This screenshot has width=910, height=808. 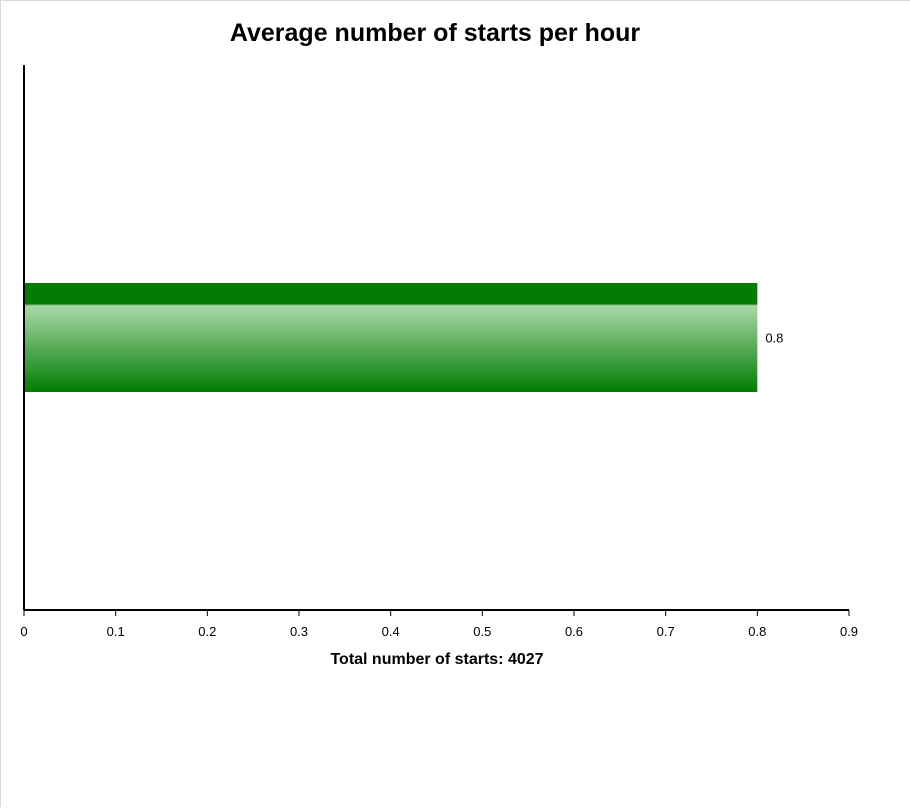 What do you see at coordinates (666, 631) in the screenshot?
I see `x-tick-label: 0.7` at bounding box center [666, 631].